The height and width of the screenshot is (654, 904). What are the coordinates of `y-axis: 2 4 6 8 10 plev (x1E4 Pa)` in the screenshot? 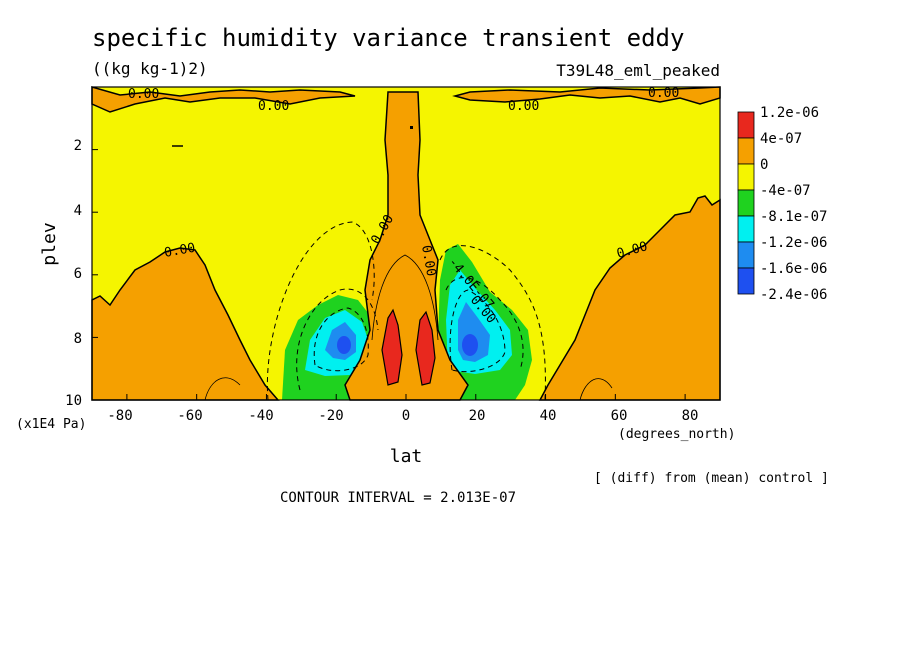 It's located at (57, 285).